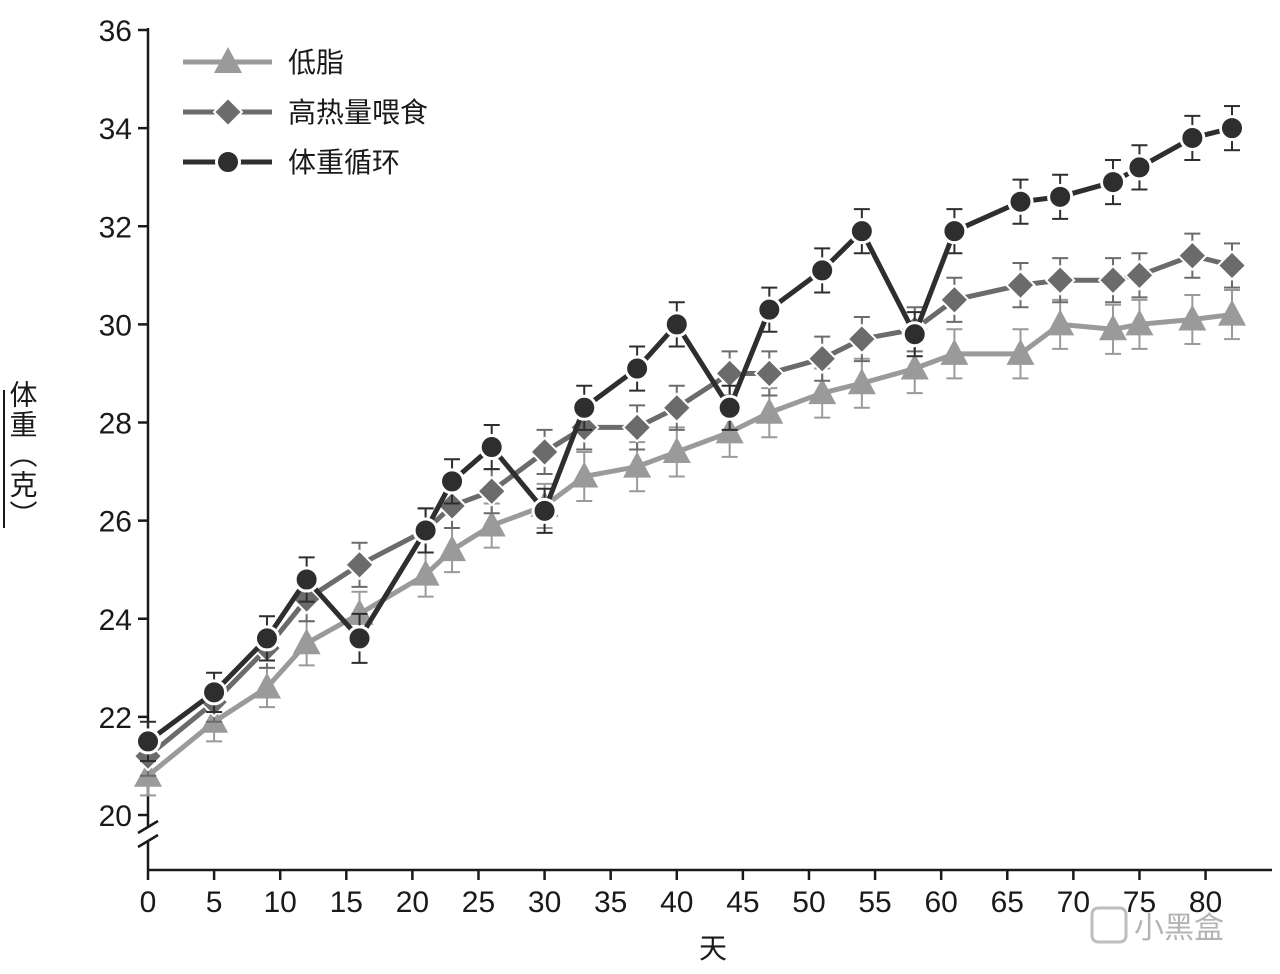  What do you see at coordinates (115, 227) in the screenshot?
I see `y-tick-label: 32` at bounding box center [115, 227].